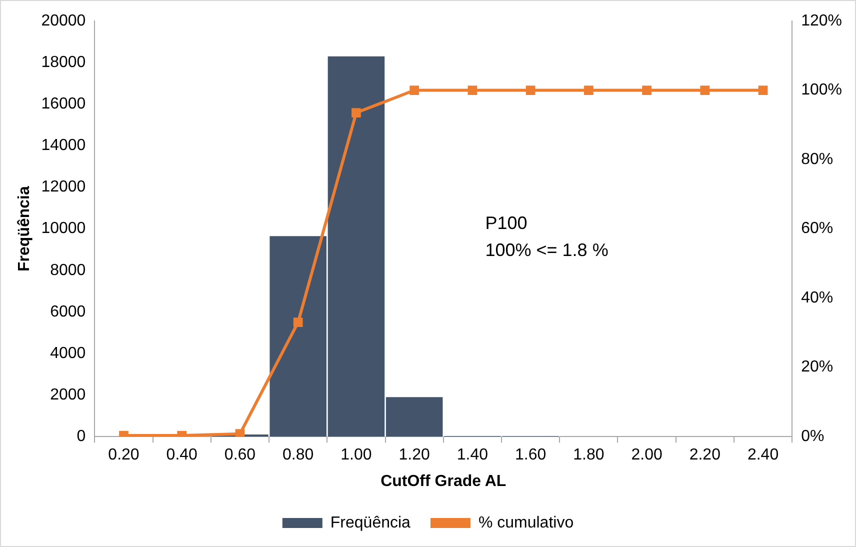 The image size is (856, 547). I want to click on x-tick-label: 0.80, so click(298, 455).